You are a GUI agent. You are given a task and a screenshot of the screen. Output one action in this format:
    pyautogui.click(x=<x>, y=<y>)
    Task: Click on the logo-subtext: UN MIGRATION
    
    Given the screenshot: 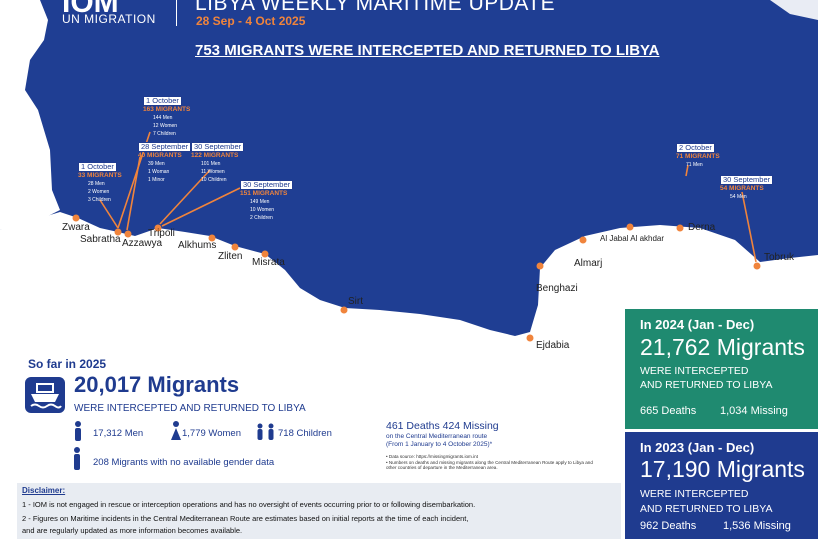 What is the action you would take?
    pyautogui.click(x=109, y=19)
    